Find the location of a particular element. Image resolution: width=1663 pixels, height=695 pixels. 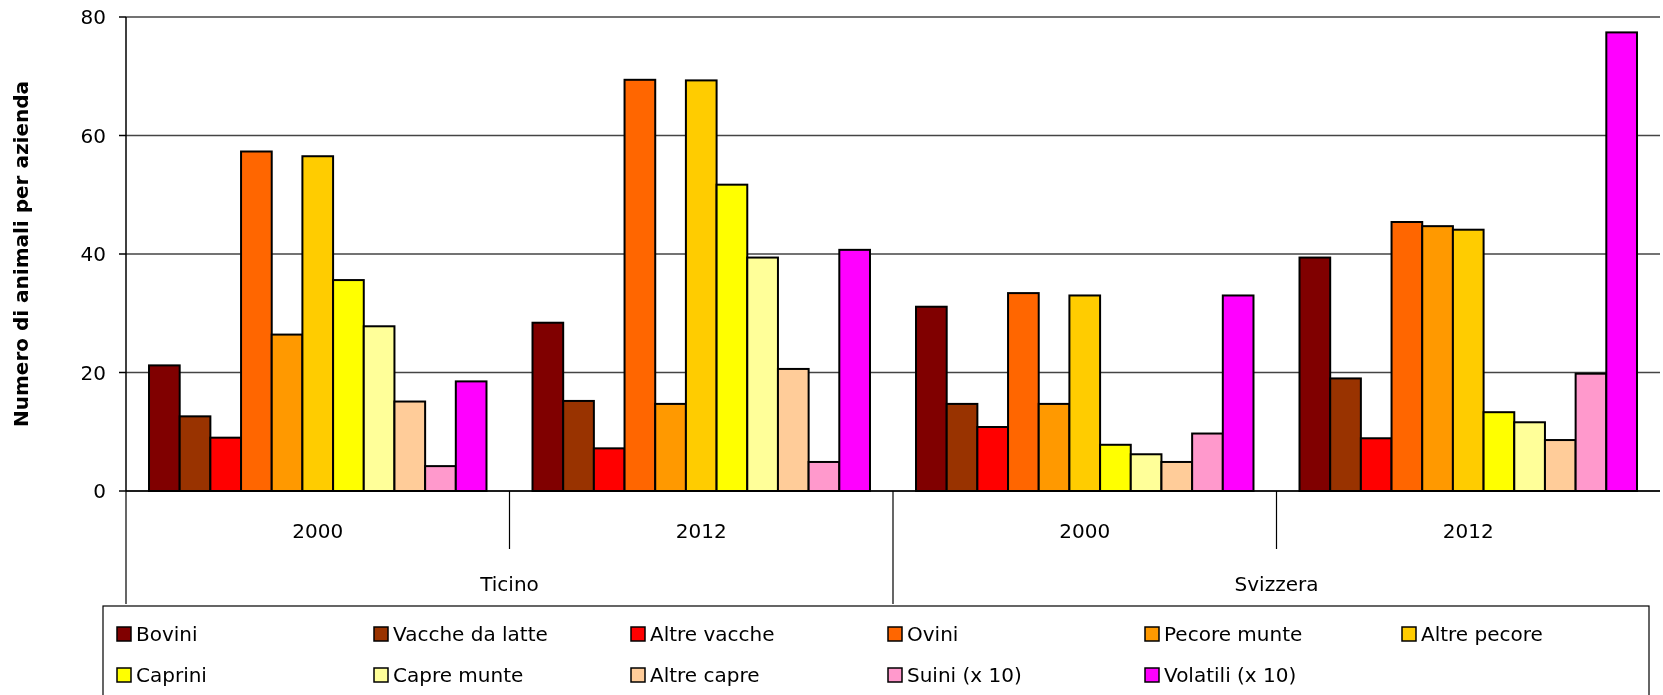

y-tick-label: 80 is located at coordinates (93, 17).